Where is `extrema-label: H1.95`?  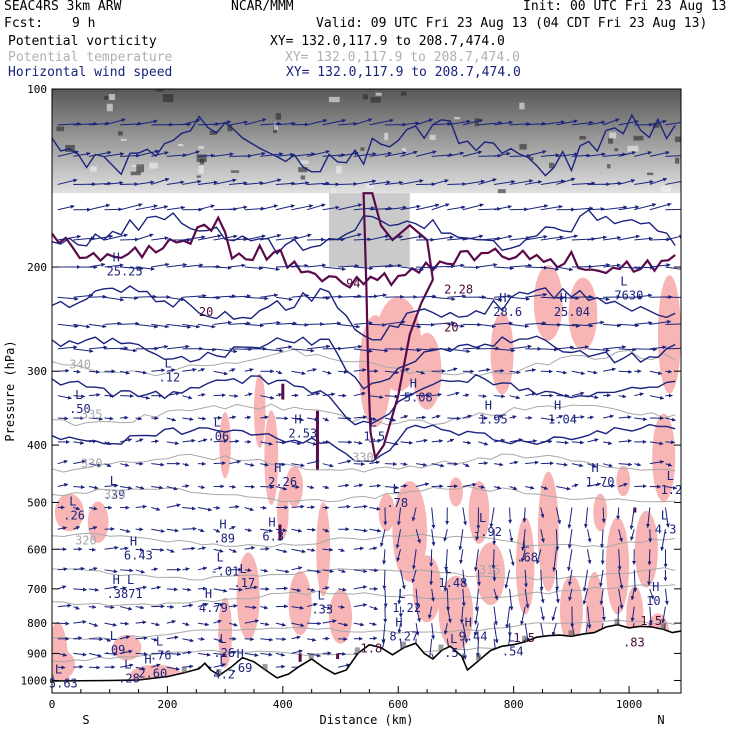
extrema-label: H1.95 is located at coordinates (493, 413).